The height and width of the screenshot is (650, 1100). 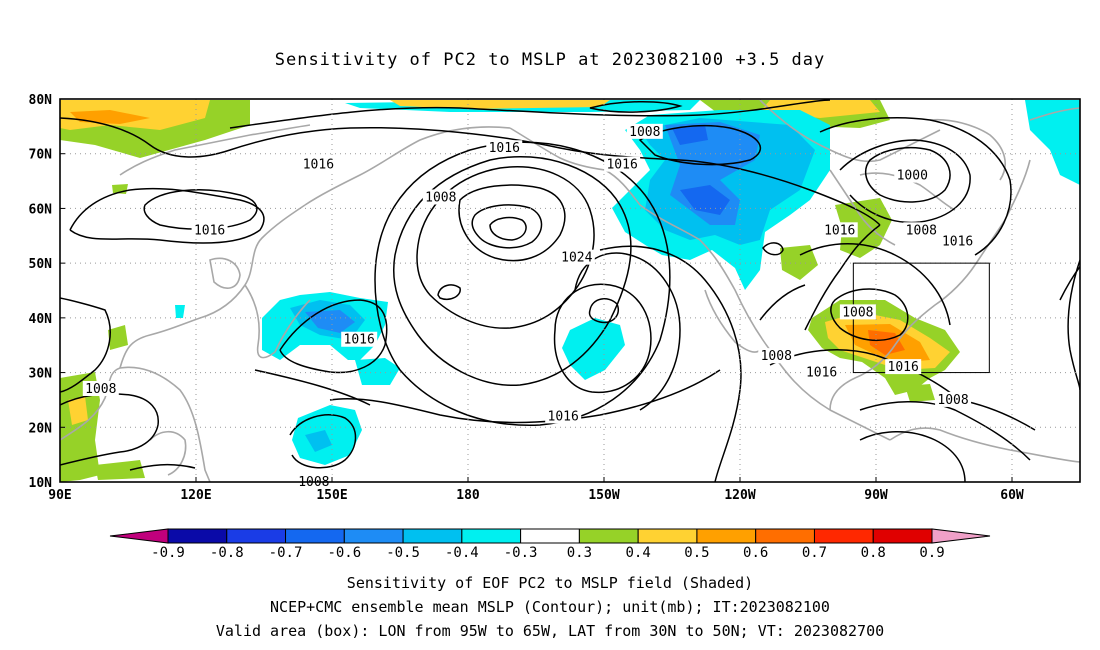 What do you see at coordinates (931, 553) in the screenshot?
I see `colorbar-label: 0.9` at bounding box center [931, 553].